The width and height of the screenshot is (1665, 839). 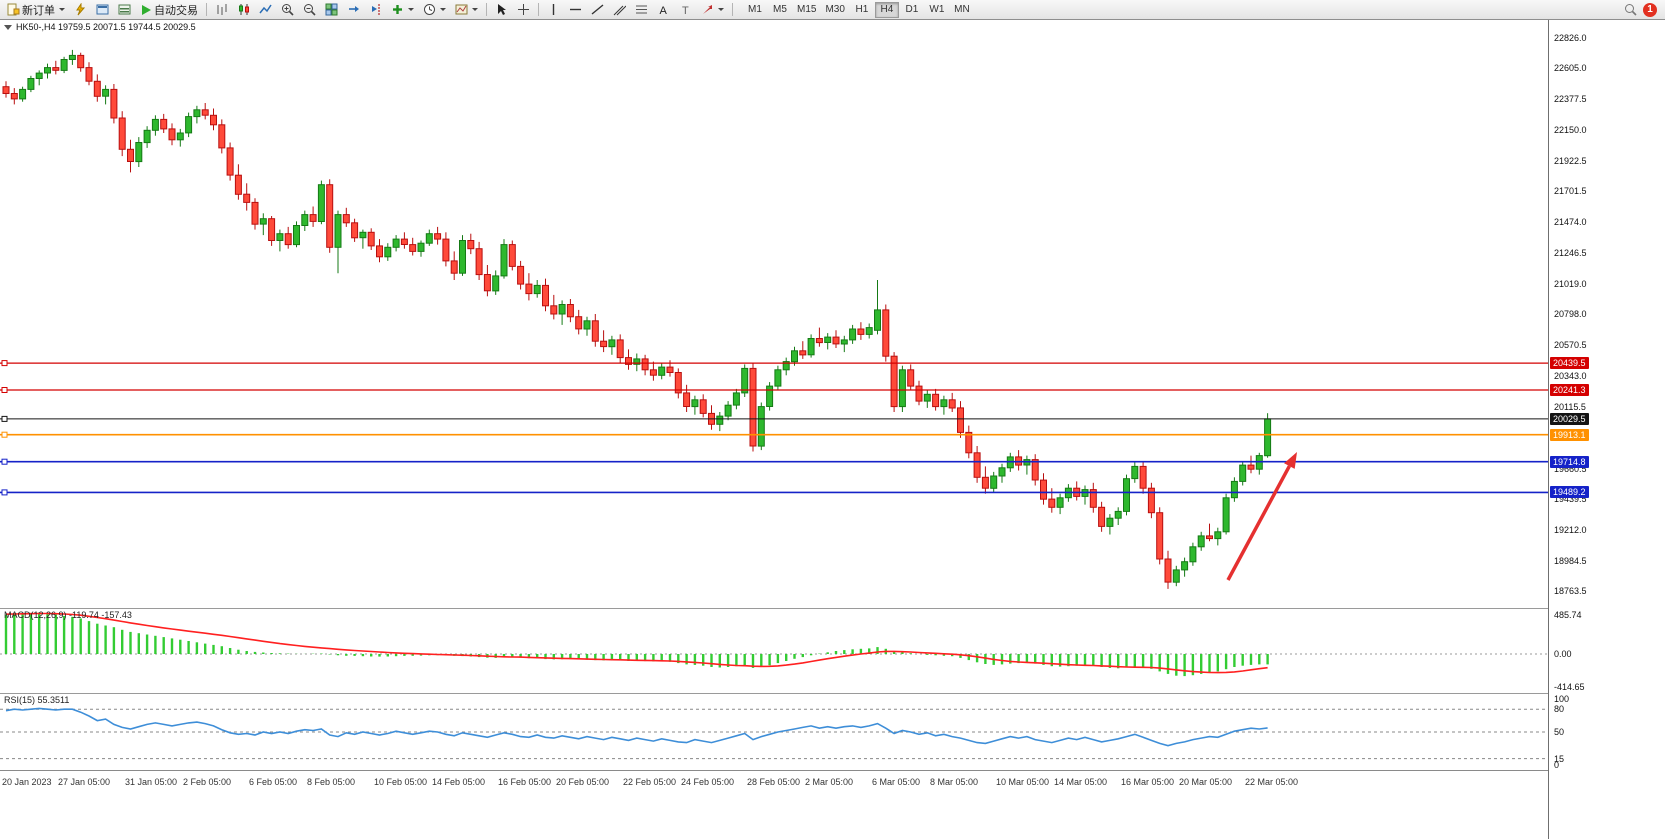 I want to click on collapse-chart-icon, so click(x=8, y=27).